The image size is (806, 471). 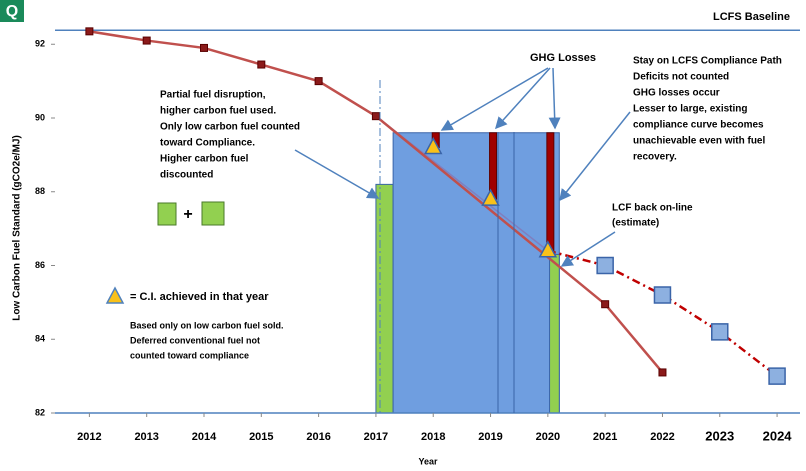 What do you see at coordinates (433, 437) in the screenshot?
I see `x-tick-label: 2018` at bounding box center [433, 437].